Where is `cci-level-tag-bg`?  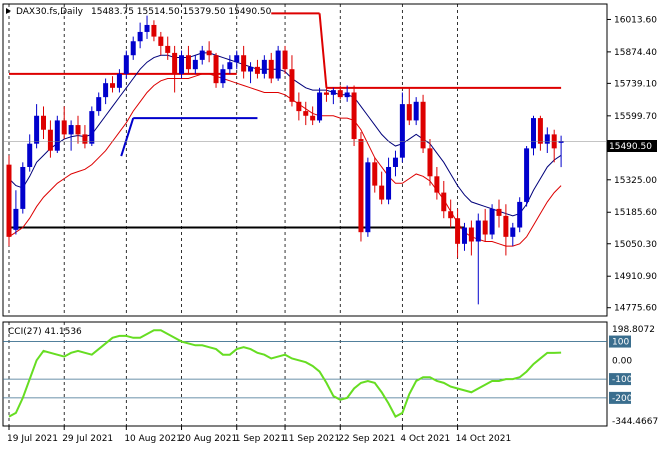 cci-level-tag-bg is located at coordinates (620, 341).